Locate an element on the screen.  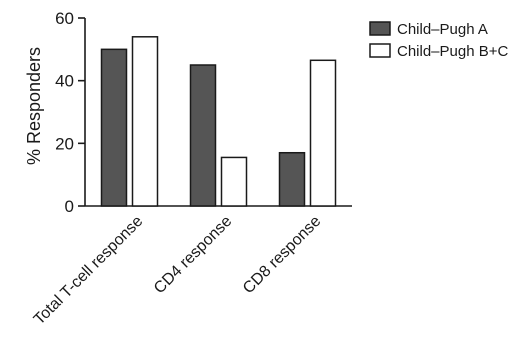
y-axis: 0 20 40 60 is located at coordinates (70, 112).